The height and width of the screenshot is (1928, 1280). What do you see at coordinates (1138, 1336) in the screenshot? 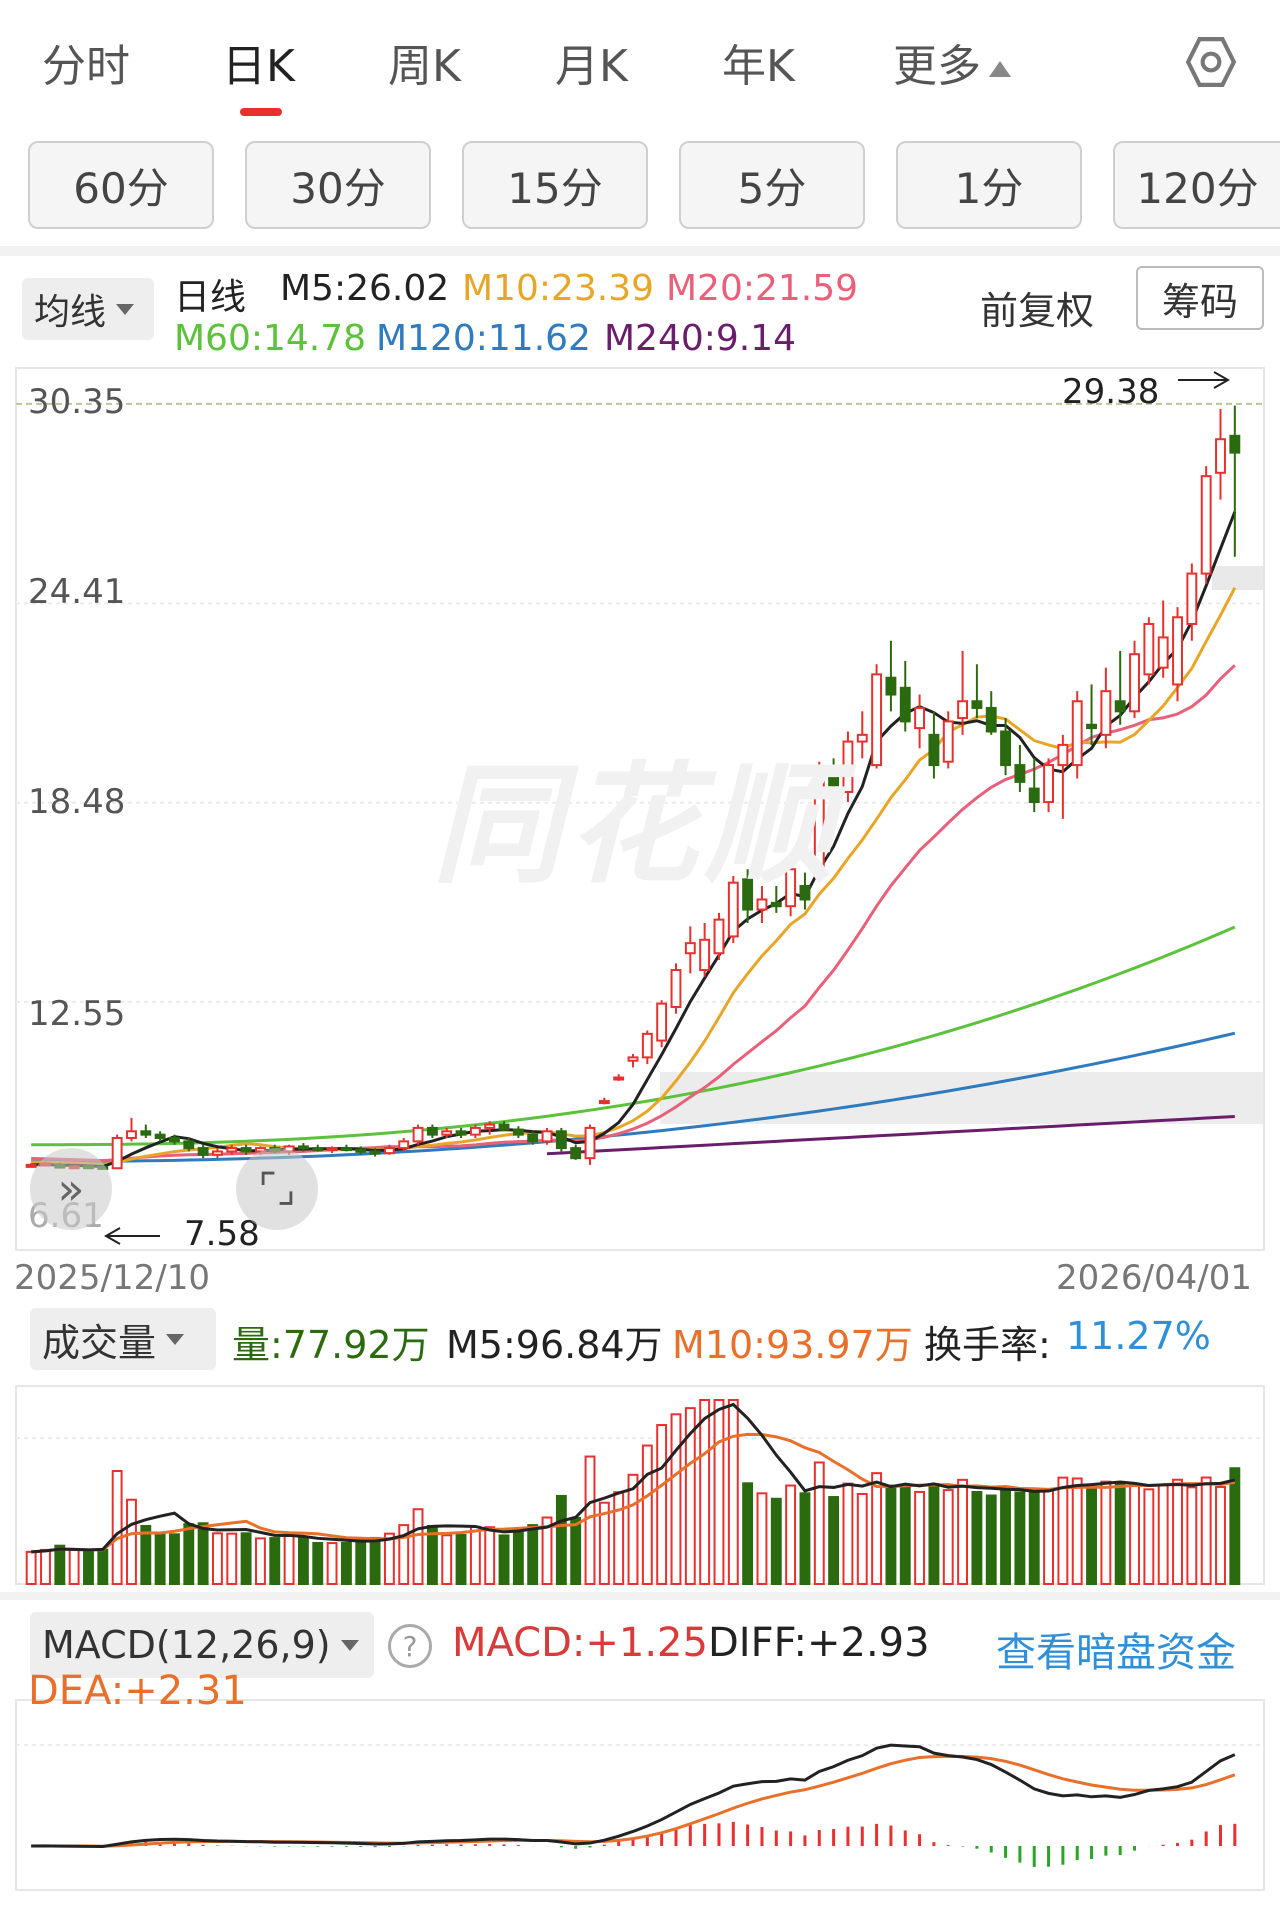
I see `turnover-value: 11.27%` at bounding box center [1138, 1336].